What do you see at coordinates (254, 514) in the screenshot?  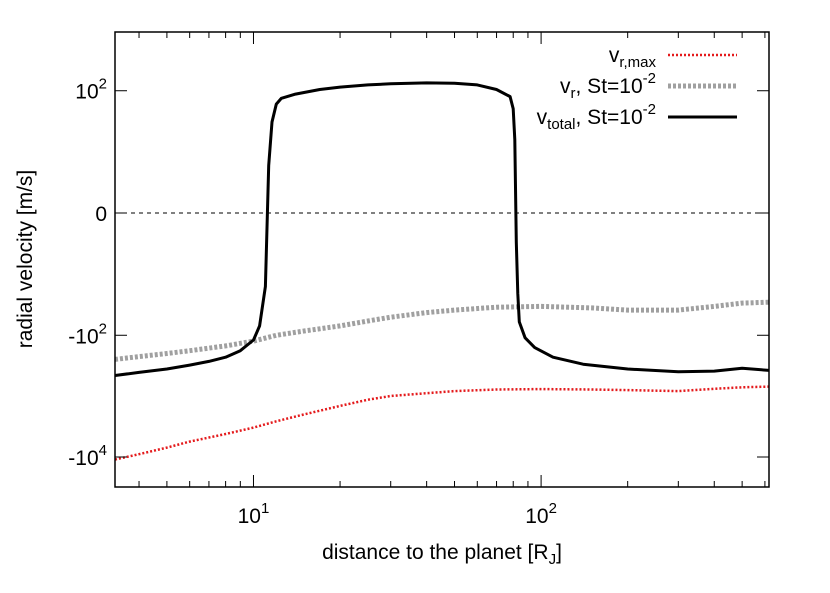 I see `x-tick-label-0: 10¹` at bounding box center [254, 514].